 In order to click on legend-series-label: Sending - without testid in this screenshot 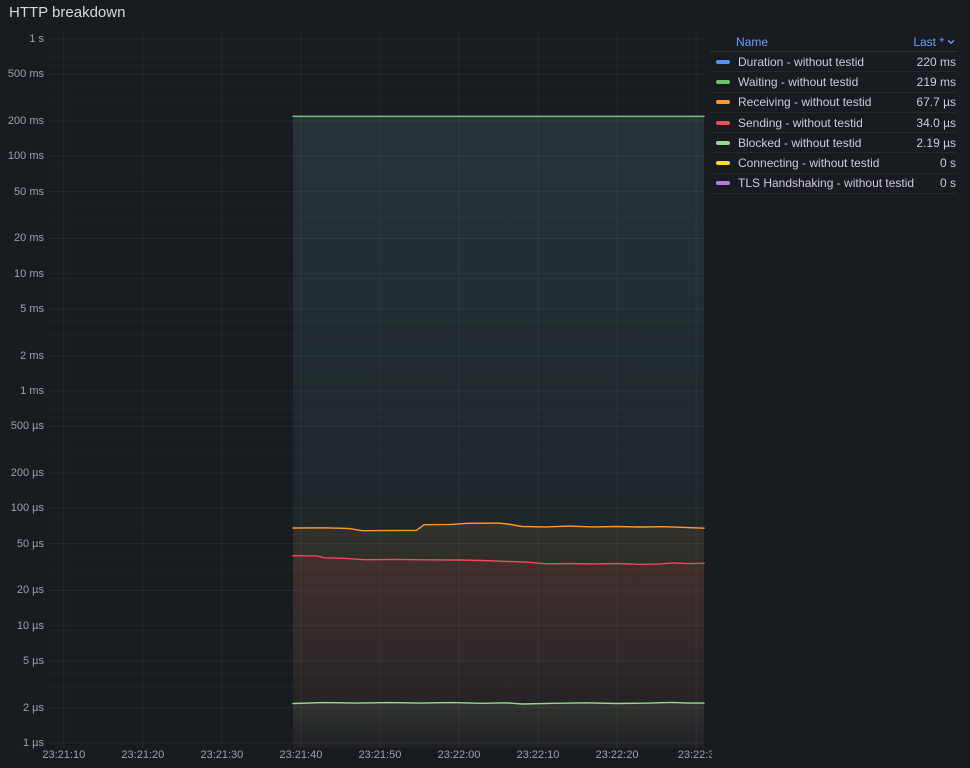, I will do `click(800, 122)`.